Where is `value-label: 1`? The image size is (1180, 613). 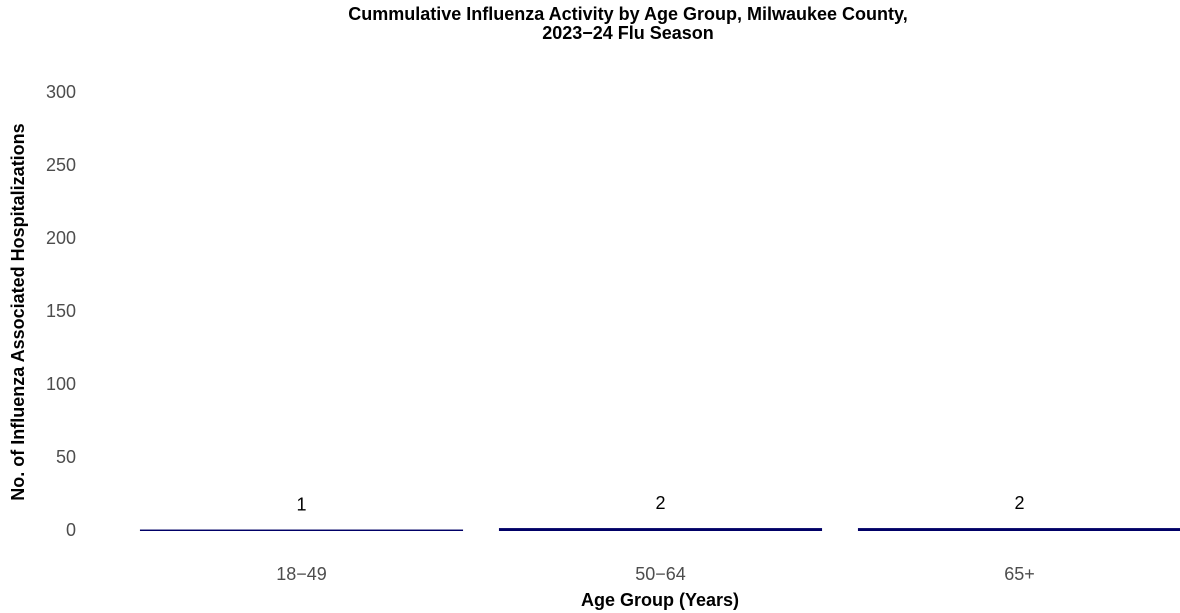 value-label: 1 is located at coordinates (301, 504).